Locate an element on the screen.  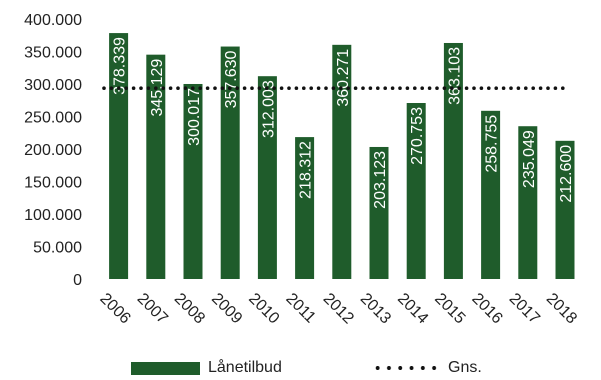
x-tick-label: 2010 is located at coordinates (263, 308).